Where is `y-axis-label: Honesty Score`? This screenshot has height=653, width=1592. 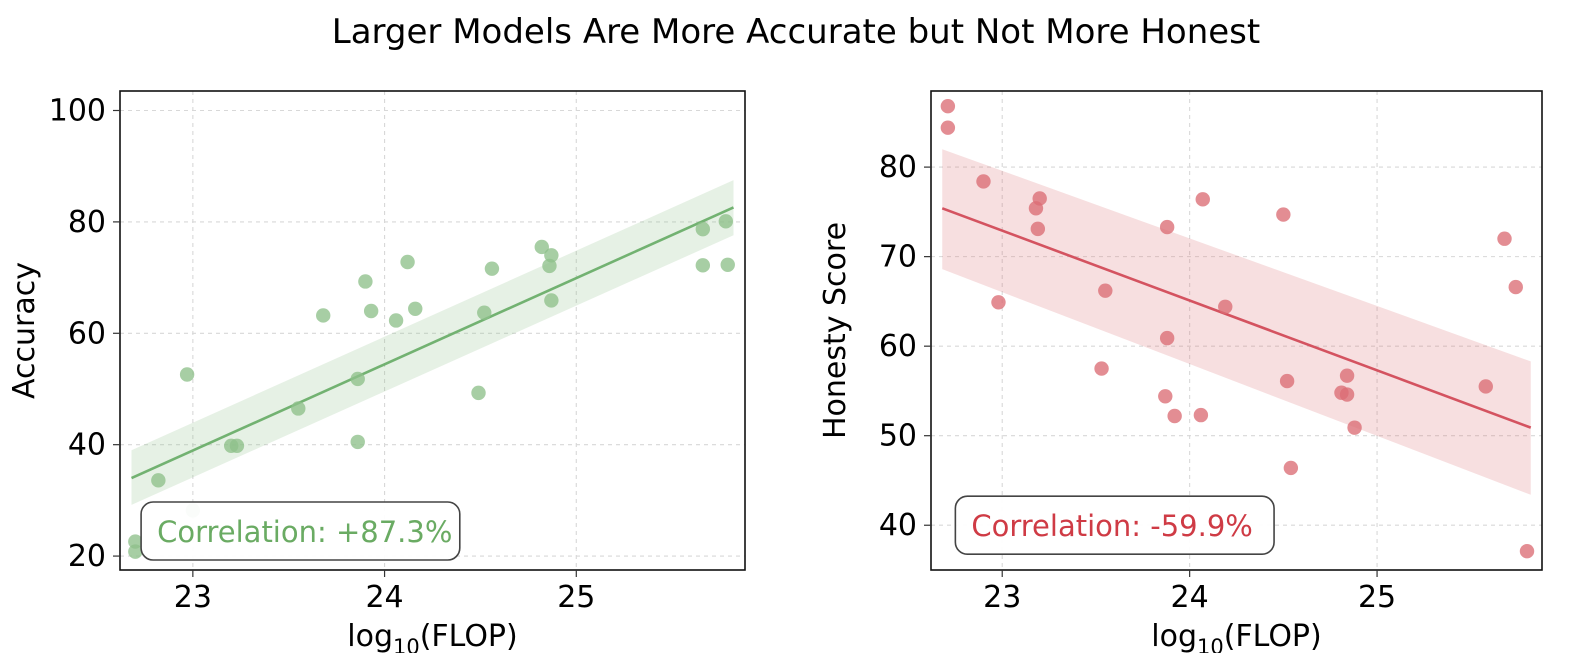
y-axis-label: Honesty Score is located at coordinates (835, 330).